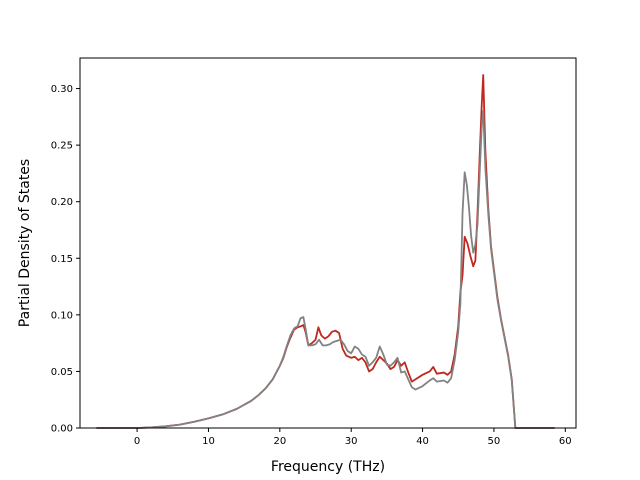  What do you see at coordinates (62, 315) in the screenshot?
I see `y-tick-label: 0.10` at bounding box center [62, 315].